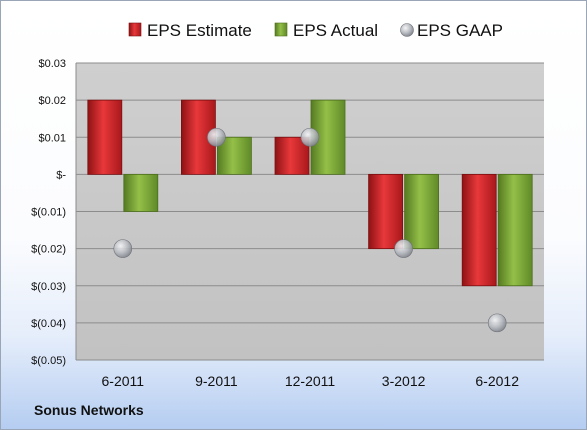 The width and height of the screenshot is (587, 430). Describe the element at coordinates (48, 361) in the screenshot. I see `y-tick-label: $(0.05)` at that location.